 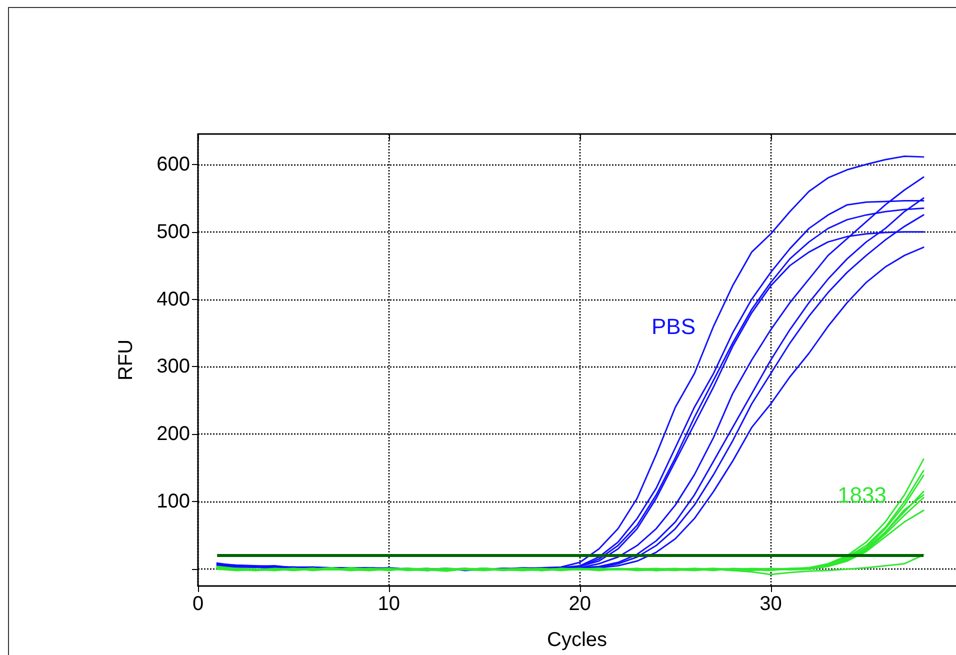 What do you see at coordinates (577, 640) in the screenshot?
I see `x-axis-title: Cycles` at bounding box center [577, 640].